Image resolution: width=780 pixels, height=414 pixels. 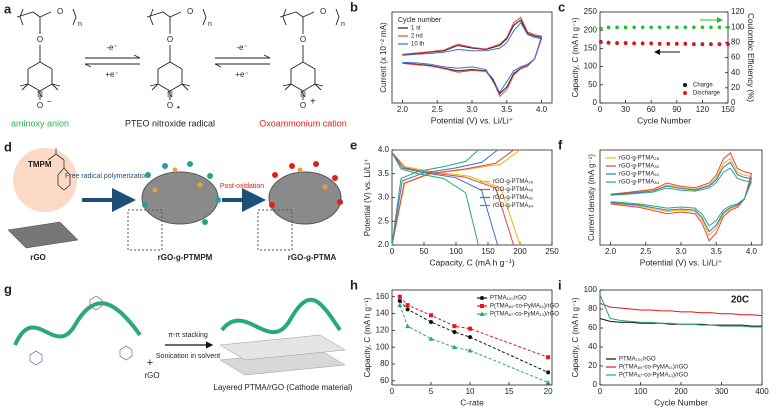 What do you see at coordinates (591, 29) in the screenshot?
I see `y-tick-label: 200` at bounding box center [591, 29].